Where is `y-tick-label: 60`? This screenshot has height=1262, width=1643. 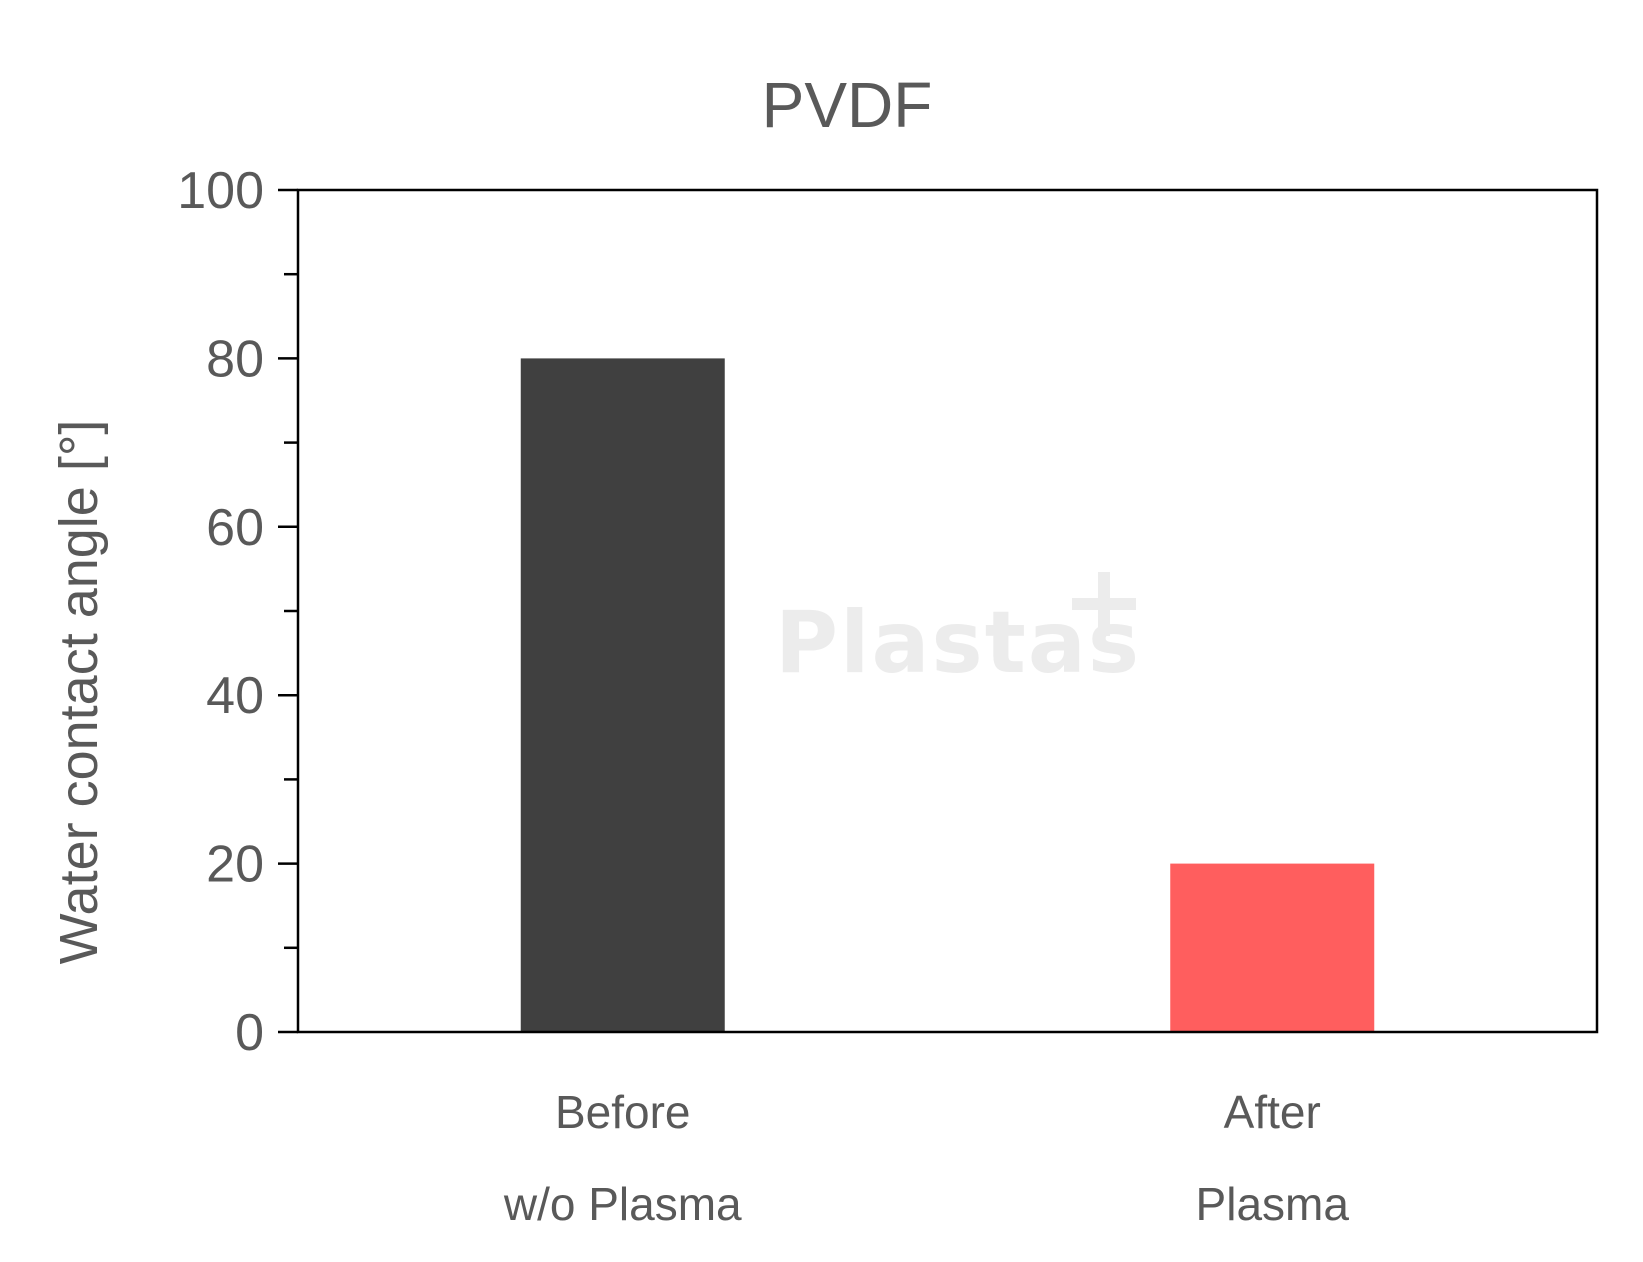 y-tick-label: 60 is located at coordinates (235, 528).